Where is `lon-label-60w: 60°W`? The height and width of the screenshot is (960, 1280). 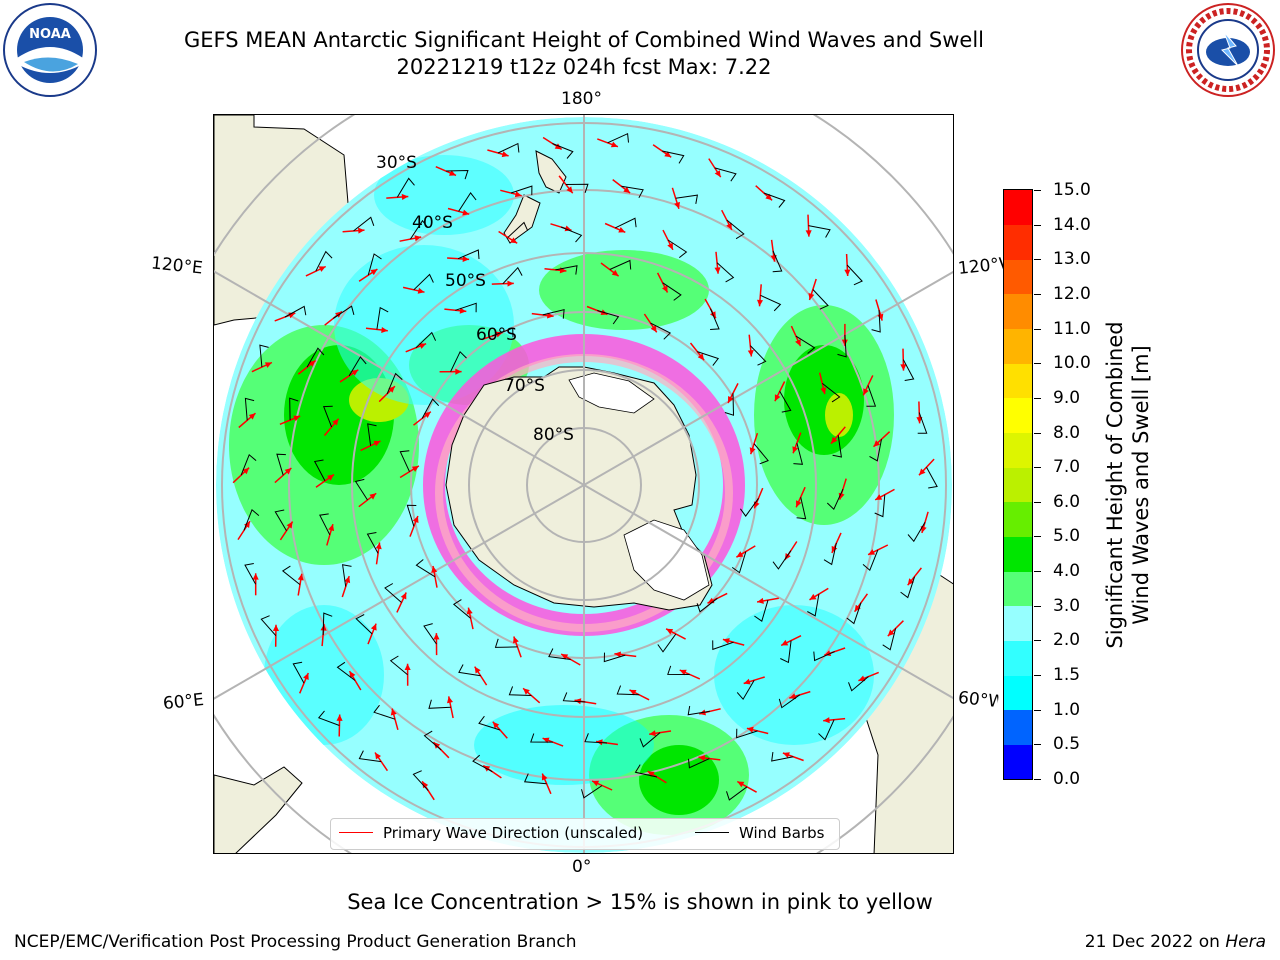 lon-label-60w: 60°W is located at coordinates (978, 700).